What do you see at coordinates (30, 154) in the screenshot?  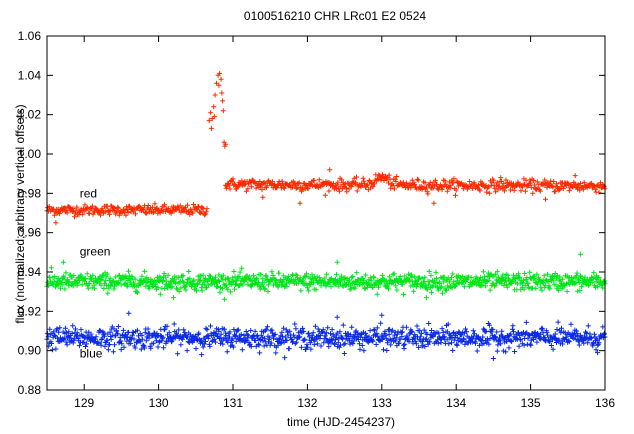 I see `y-tick-label: 1.00` at bounding box center [30, 154].